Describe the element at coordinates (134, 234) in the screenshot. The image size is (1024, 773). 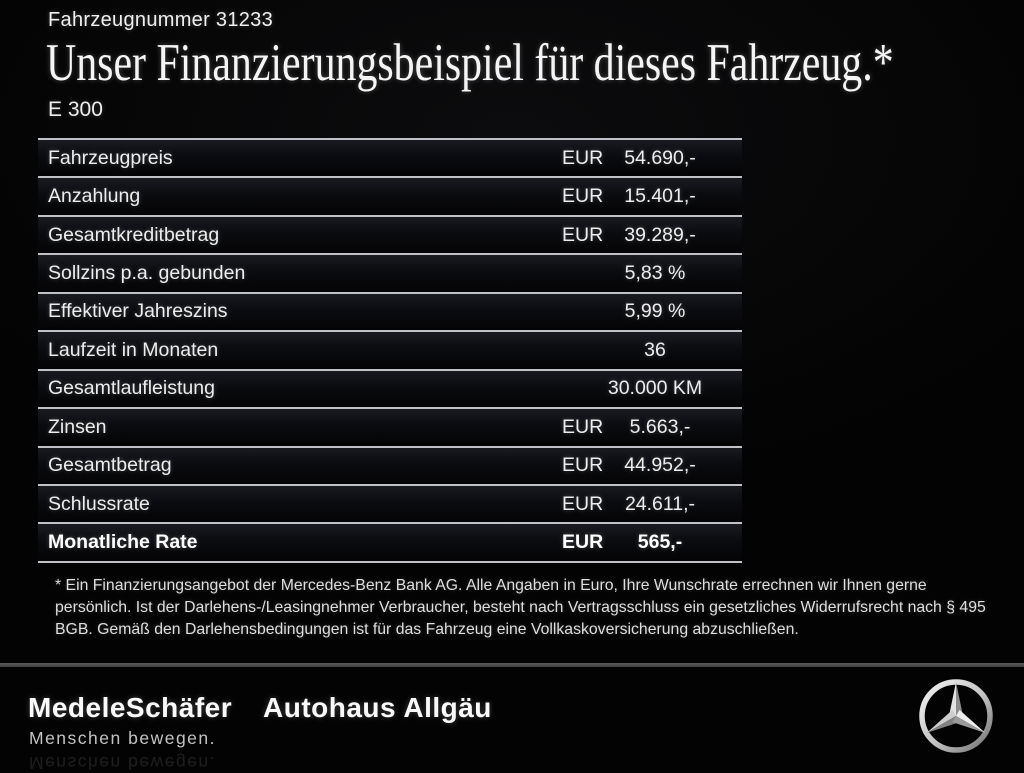
I see `row-label: Gesamtkreditbetrag` at that location.